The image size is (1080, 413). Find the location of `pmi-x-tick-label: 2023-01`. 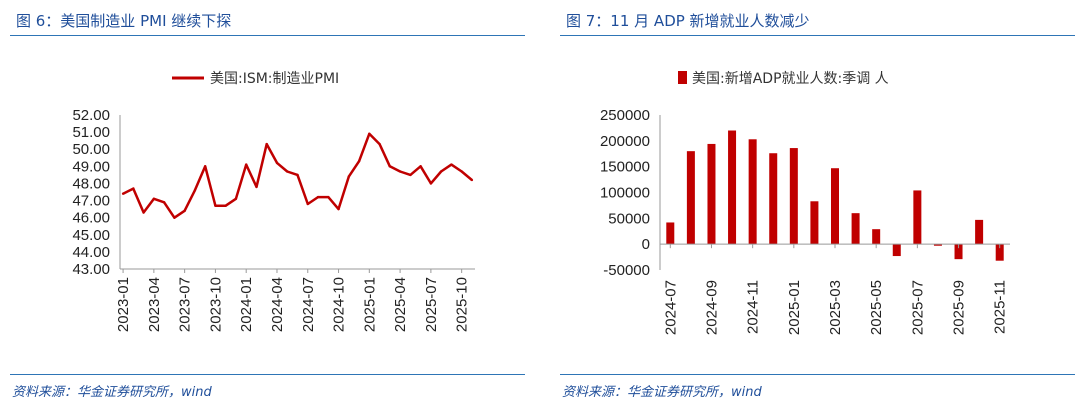

pmi-x-tick-label: 2023-01 is located at coordinates (123, 304).